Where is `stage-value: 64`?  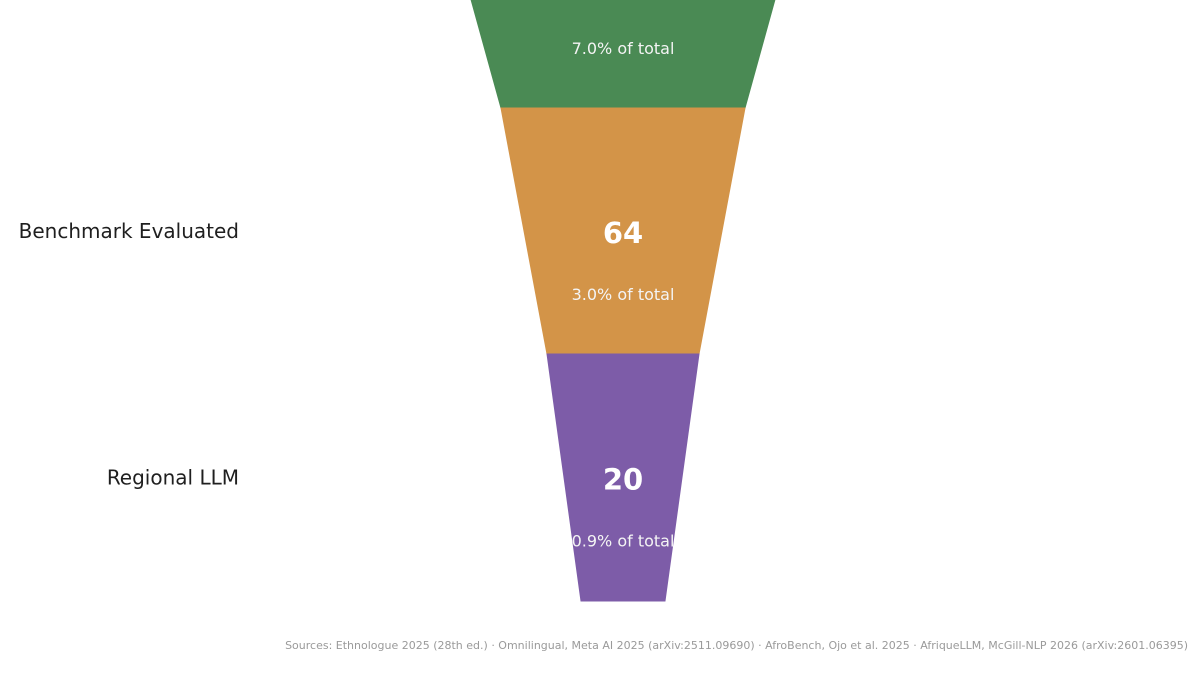
stage-value: 64 is located at coordinates (623, 233).